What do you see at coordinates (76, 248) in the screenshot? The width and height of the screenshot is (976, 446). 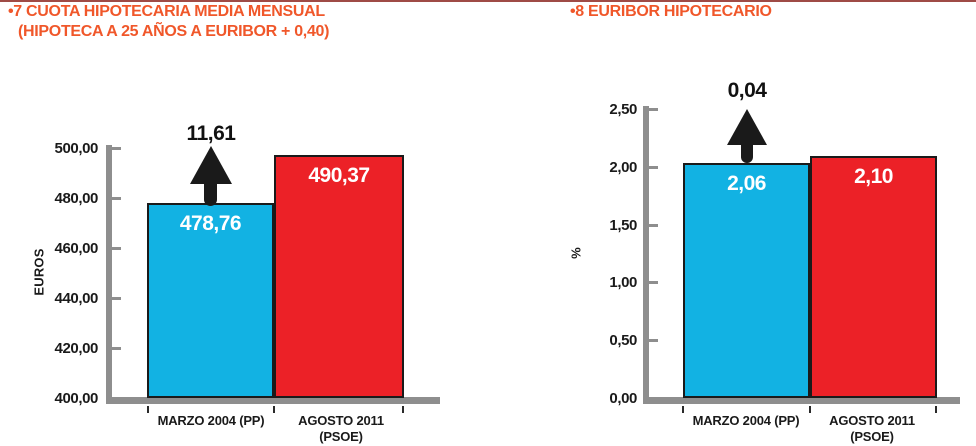 I see `chart1-y-tick-label: 460,00` at bounding box center [76, 248].